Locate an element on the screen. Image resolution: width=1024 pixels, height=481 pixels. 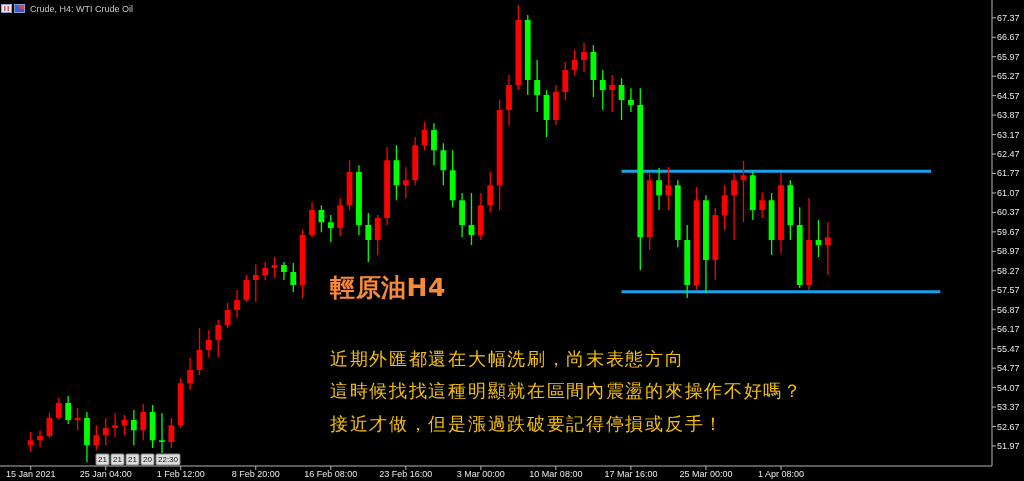
x-tick-label: 17 Mar 16:00 is located at coordinates (631, 474).